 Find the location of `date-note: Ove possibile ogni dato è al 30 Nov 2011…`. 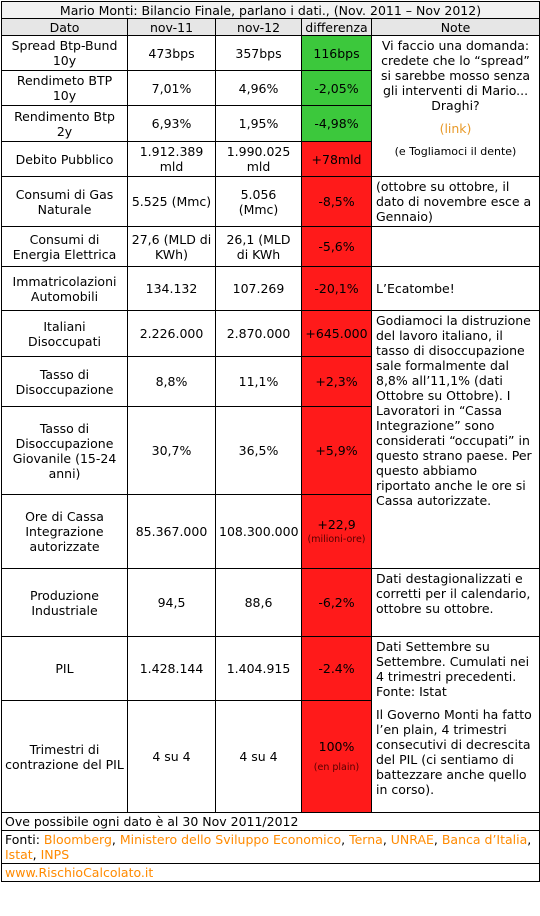

date-note: Ove possibile ogni dato è al 30 Nov 2011… is located at coordinates (270, 821).